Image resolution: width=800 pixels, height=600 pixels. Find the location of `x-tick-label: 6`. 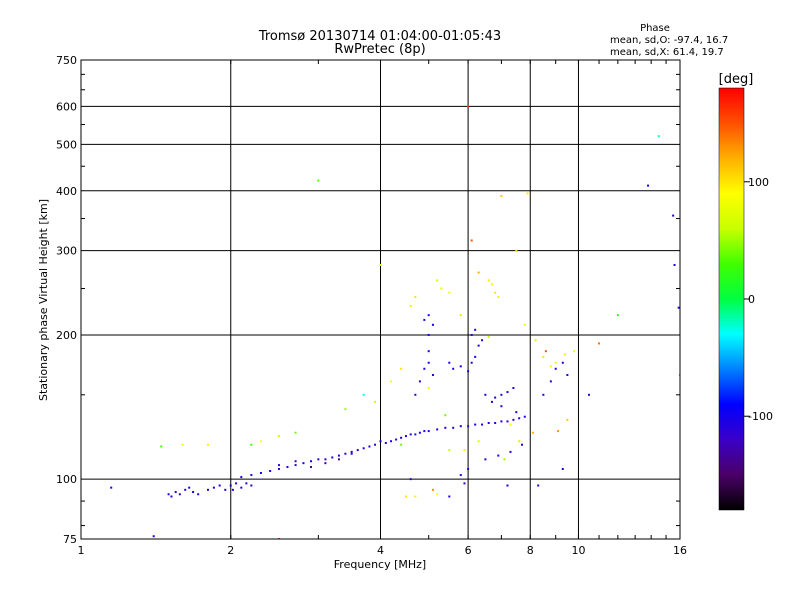

x-tick-label: 6 is located at coordinates (468, 550).